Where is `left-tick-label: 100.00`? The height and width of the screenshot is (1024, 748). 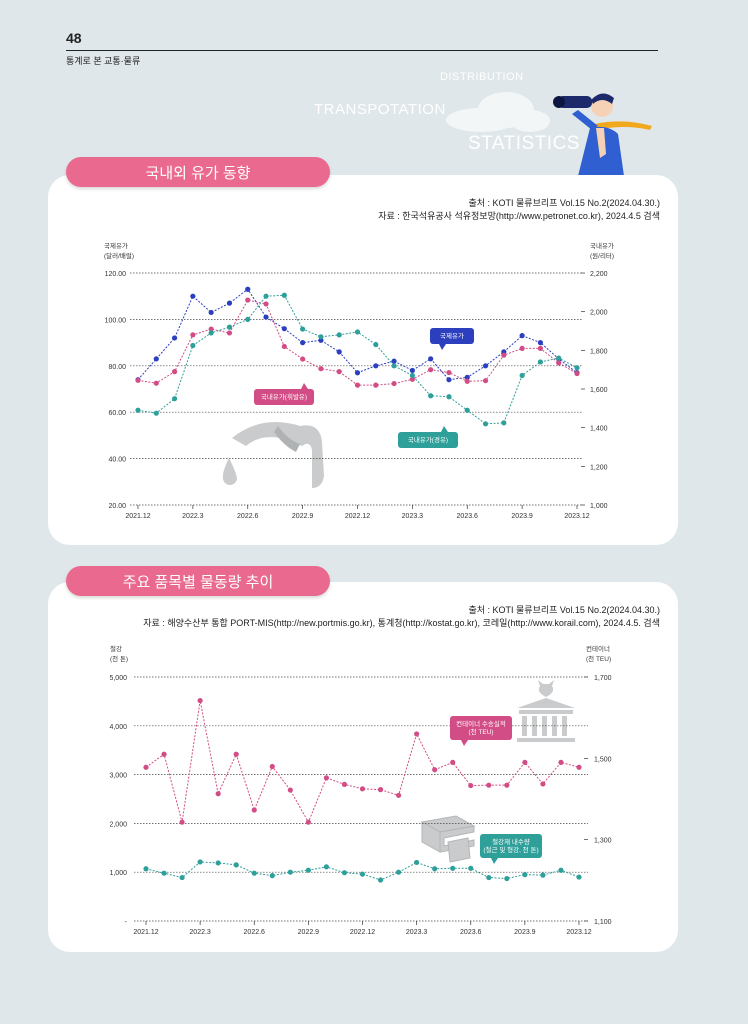
left-tick-label: 100.00 is located at coordinates (116, 320).